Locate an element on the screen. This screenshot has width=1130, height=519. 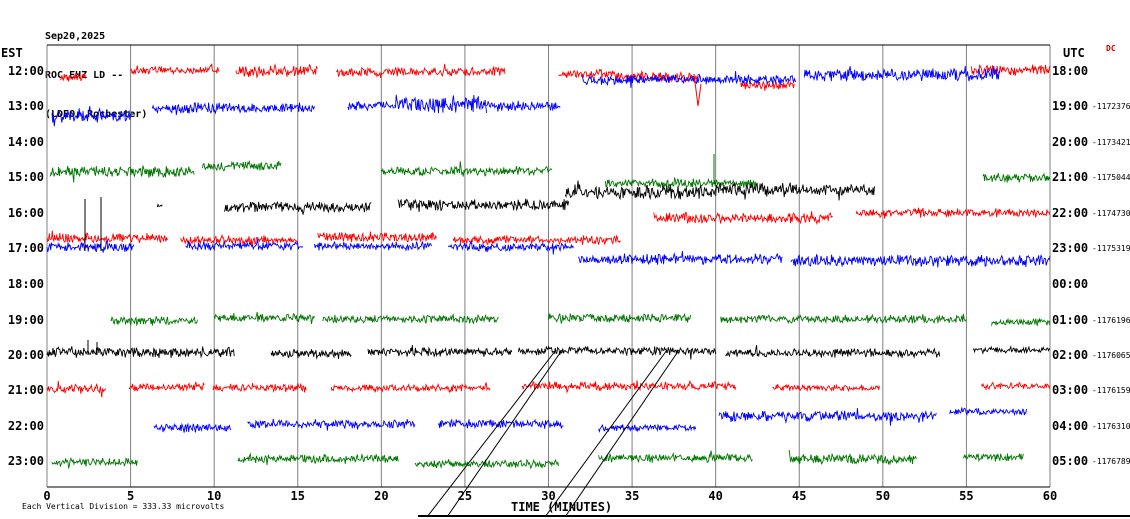
dc-value-label: -1173421 is located at coordinates (1111, 142).